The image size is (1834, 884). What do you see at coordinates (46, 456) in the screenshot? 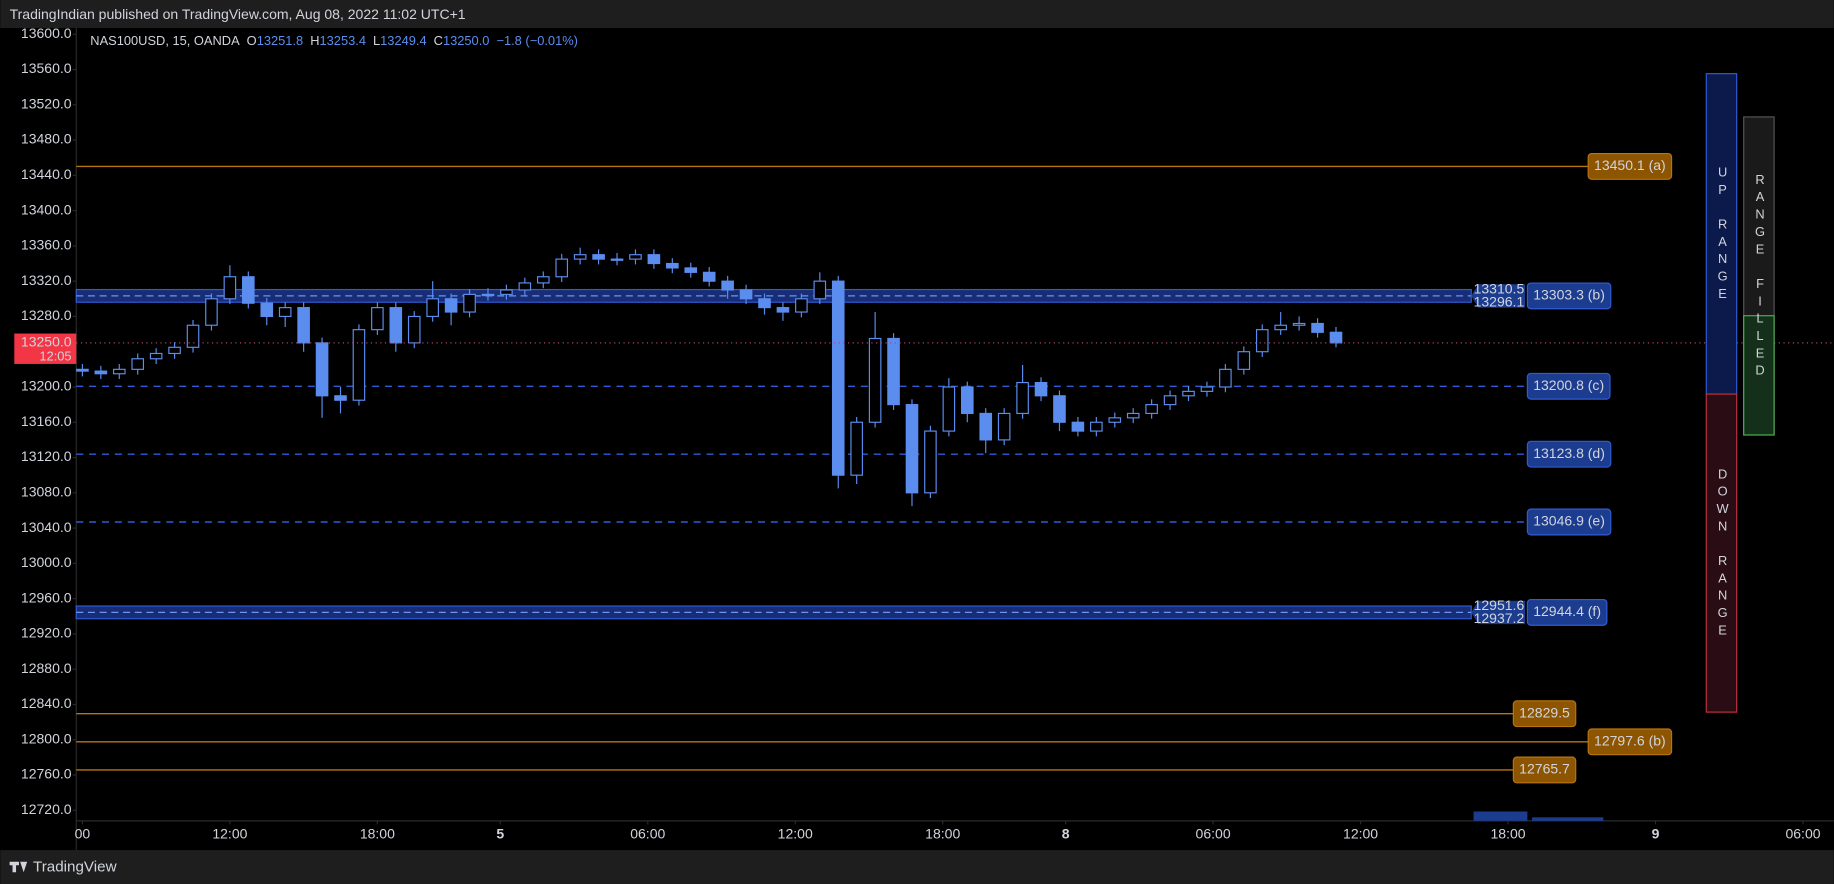
I see `y-tick-label: 13120.0` at bounding box center [46, 456].